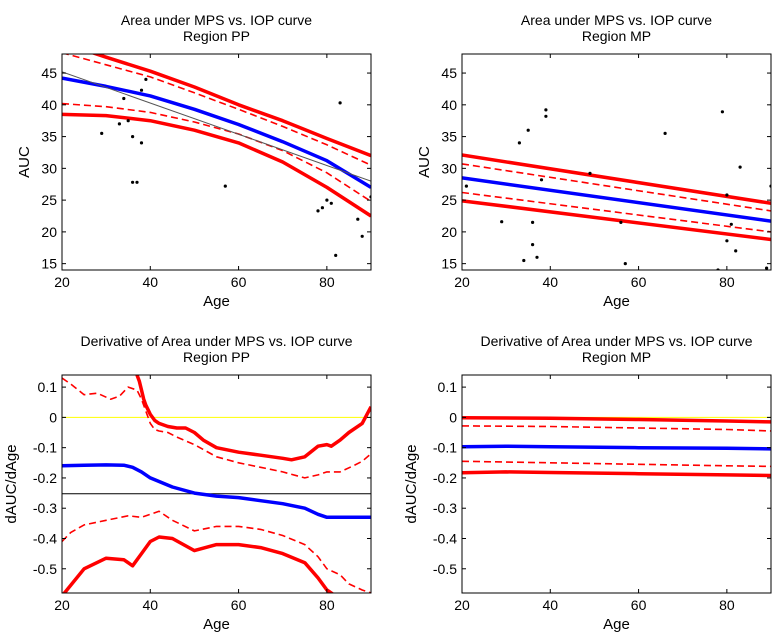  Describe the element at coordinates (449, 264) in the screenshot. I see `y-tick-label: 15` at that location.